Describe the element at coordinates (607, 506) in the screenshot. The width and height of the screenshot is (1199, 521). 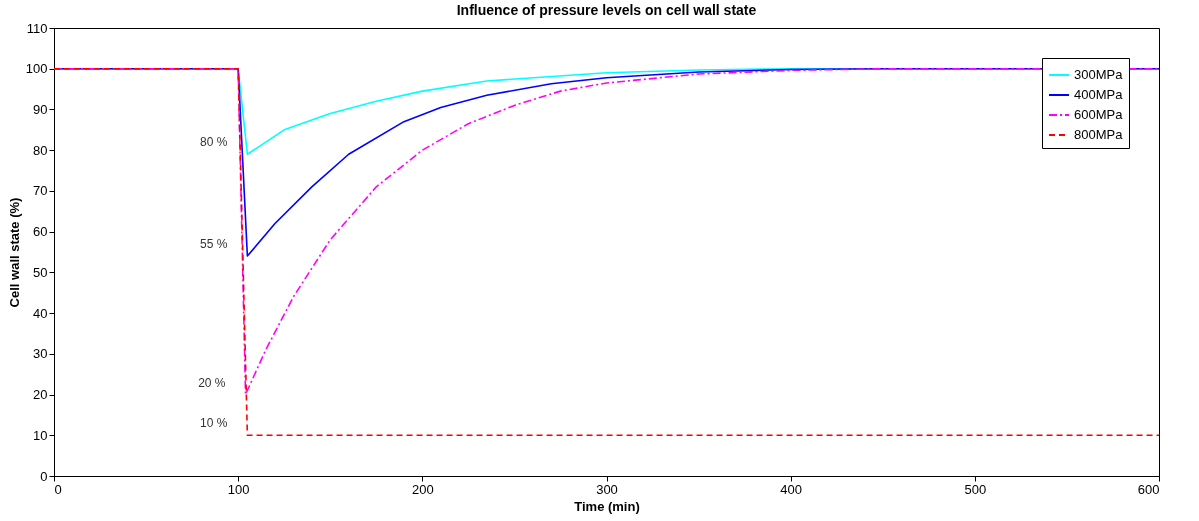
I see `x-axis-title: Time (min)` at that location.